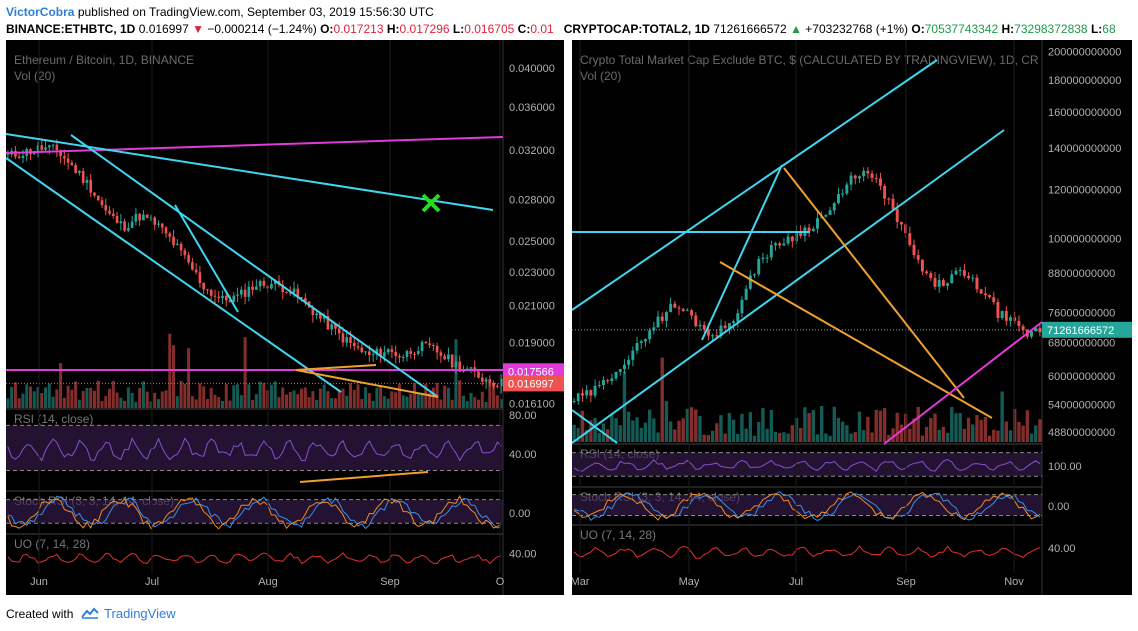  Describe the element at coordinates (40, 12) in the screenshot. I see `author-link: VictorCobra` at that location.